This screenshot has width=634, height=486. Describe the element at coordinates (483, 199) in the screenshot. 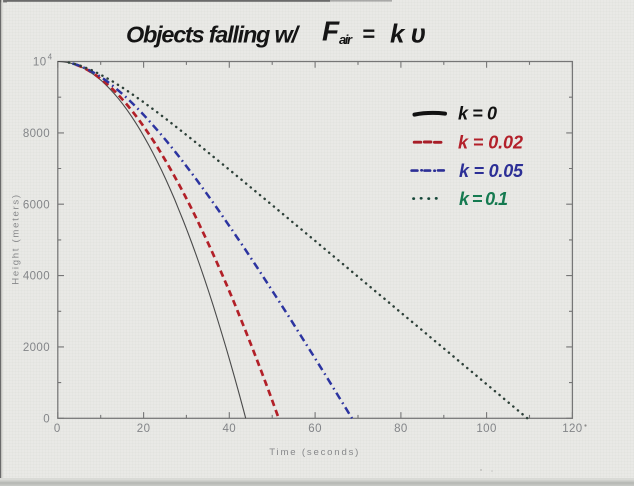

I see `svg-text: k = 0.1` at that location.